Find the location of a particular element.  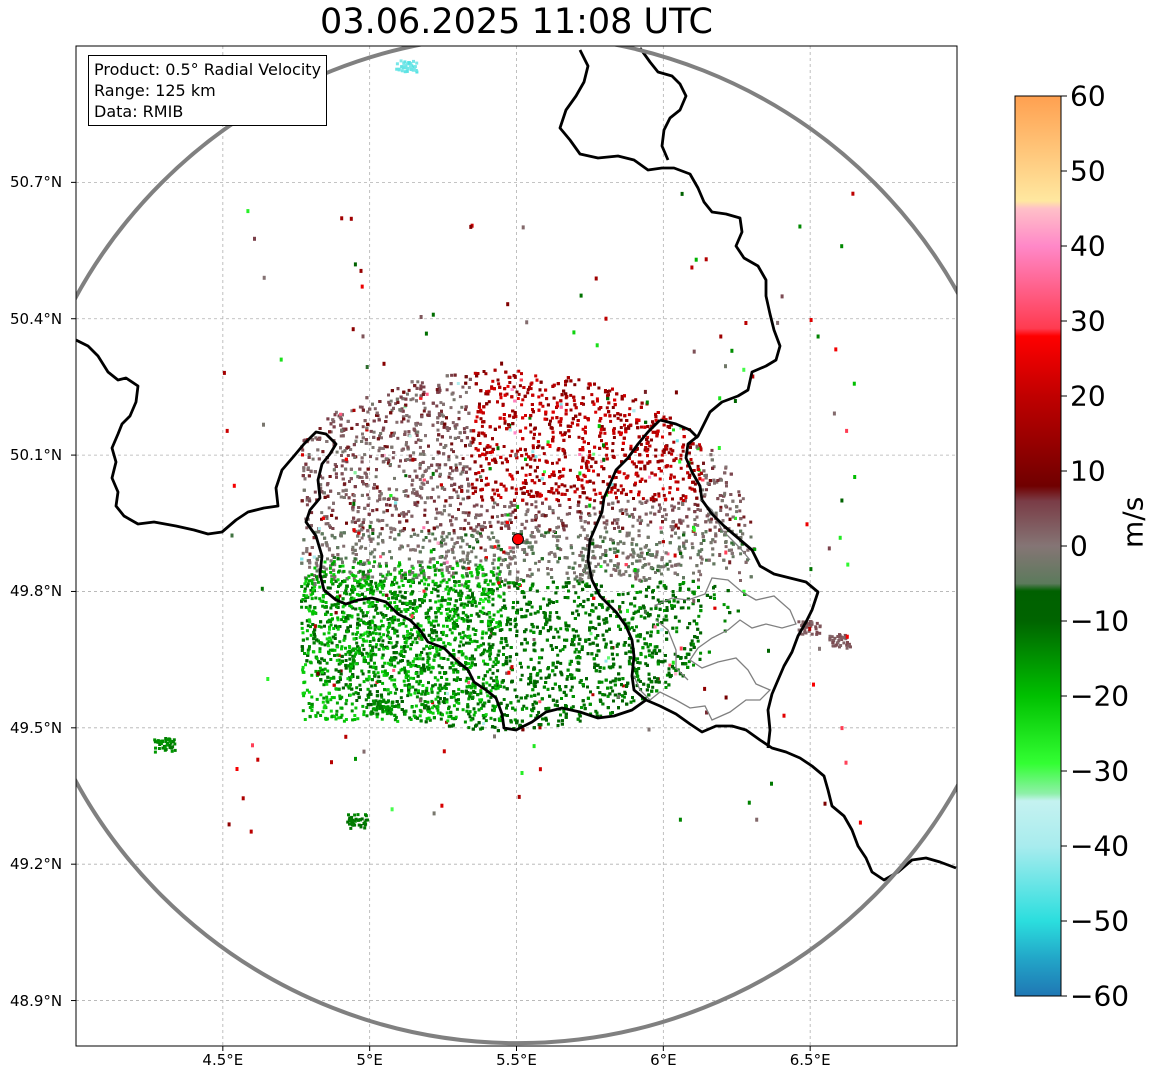

lon-tick-label: 6°E is located at coordinates (663, 1060).